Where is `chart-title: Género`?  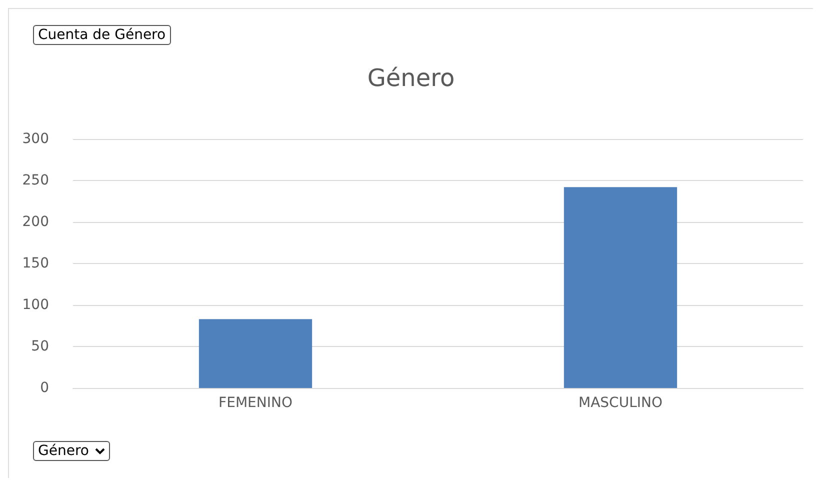
chart-title: Género is located at coordinates (411, 78).